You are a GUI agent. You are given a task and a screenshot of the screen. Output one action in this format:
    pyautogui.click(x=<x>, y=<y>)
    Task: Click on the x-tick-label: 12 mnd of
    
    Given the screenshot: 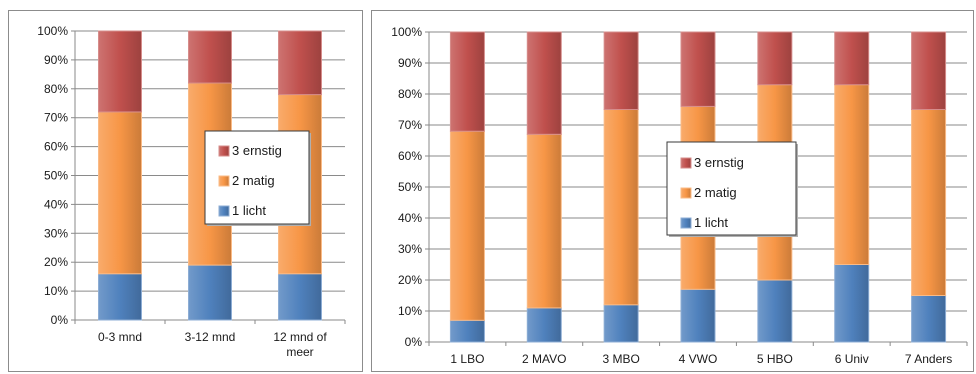 What is the action you would take?
    pyautogui.click(x=300, y=337)
    